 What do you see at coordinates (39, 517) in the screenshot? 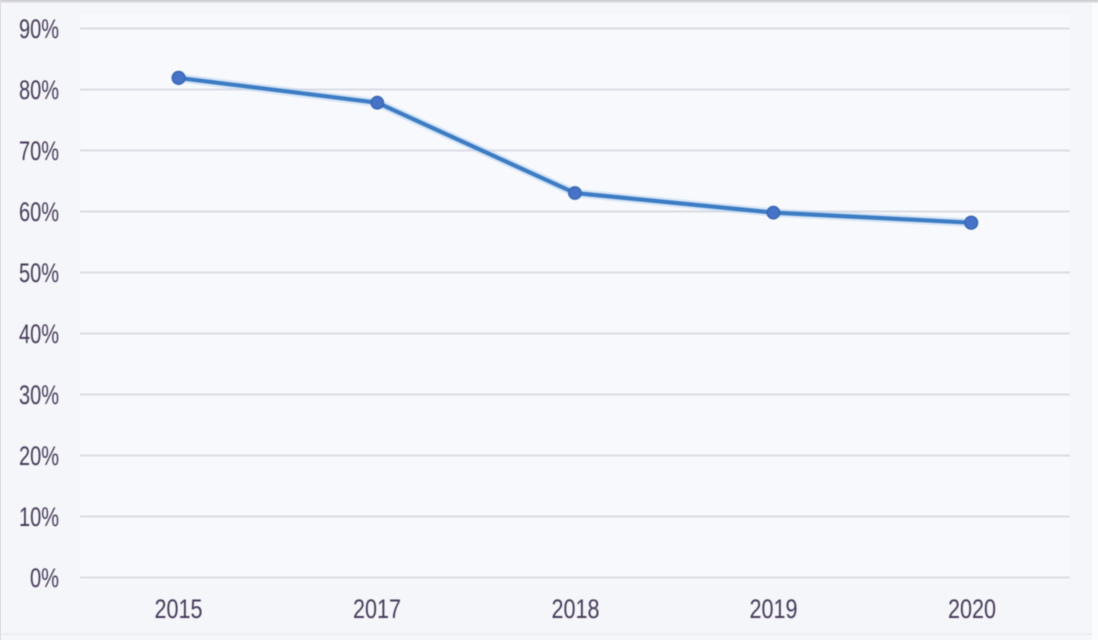
I see `svg-text: 10%` at bounding box center [39, 517].